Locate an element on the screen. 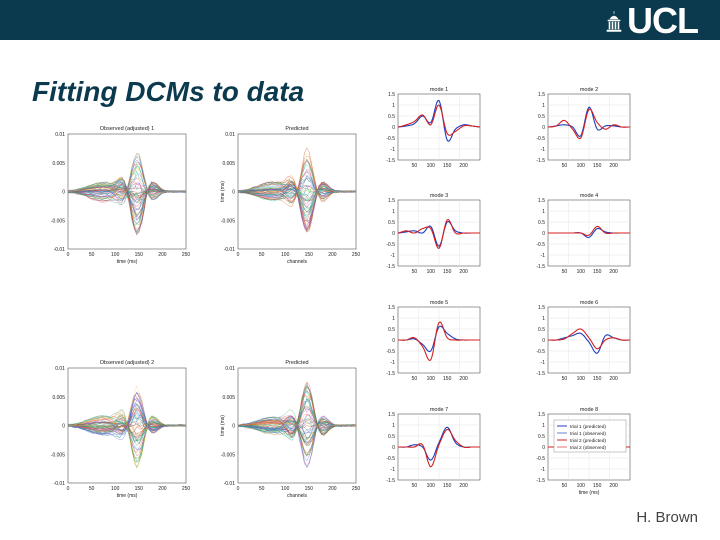 The image size is (720, 540). slide-title: Fitting DCMs to data is located at coordinates (168, 91).